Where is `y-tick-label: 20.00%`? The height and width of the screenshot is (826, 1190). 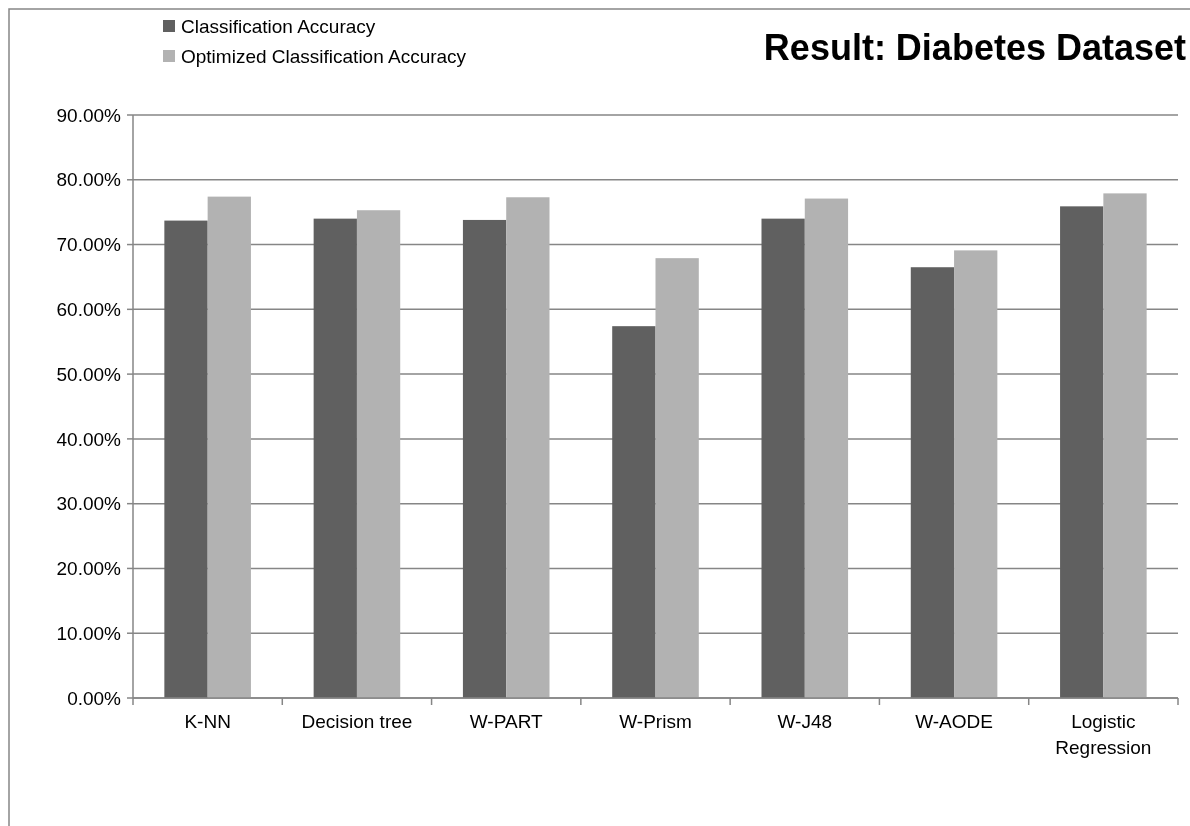 y-tick-label: 20.00% is located at coordinates (89, 569).